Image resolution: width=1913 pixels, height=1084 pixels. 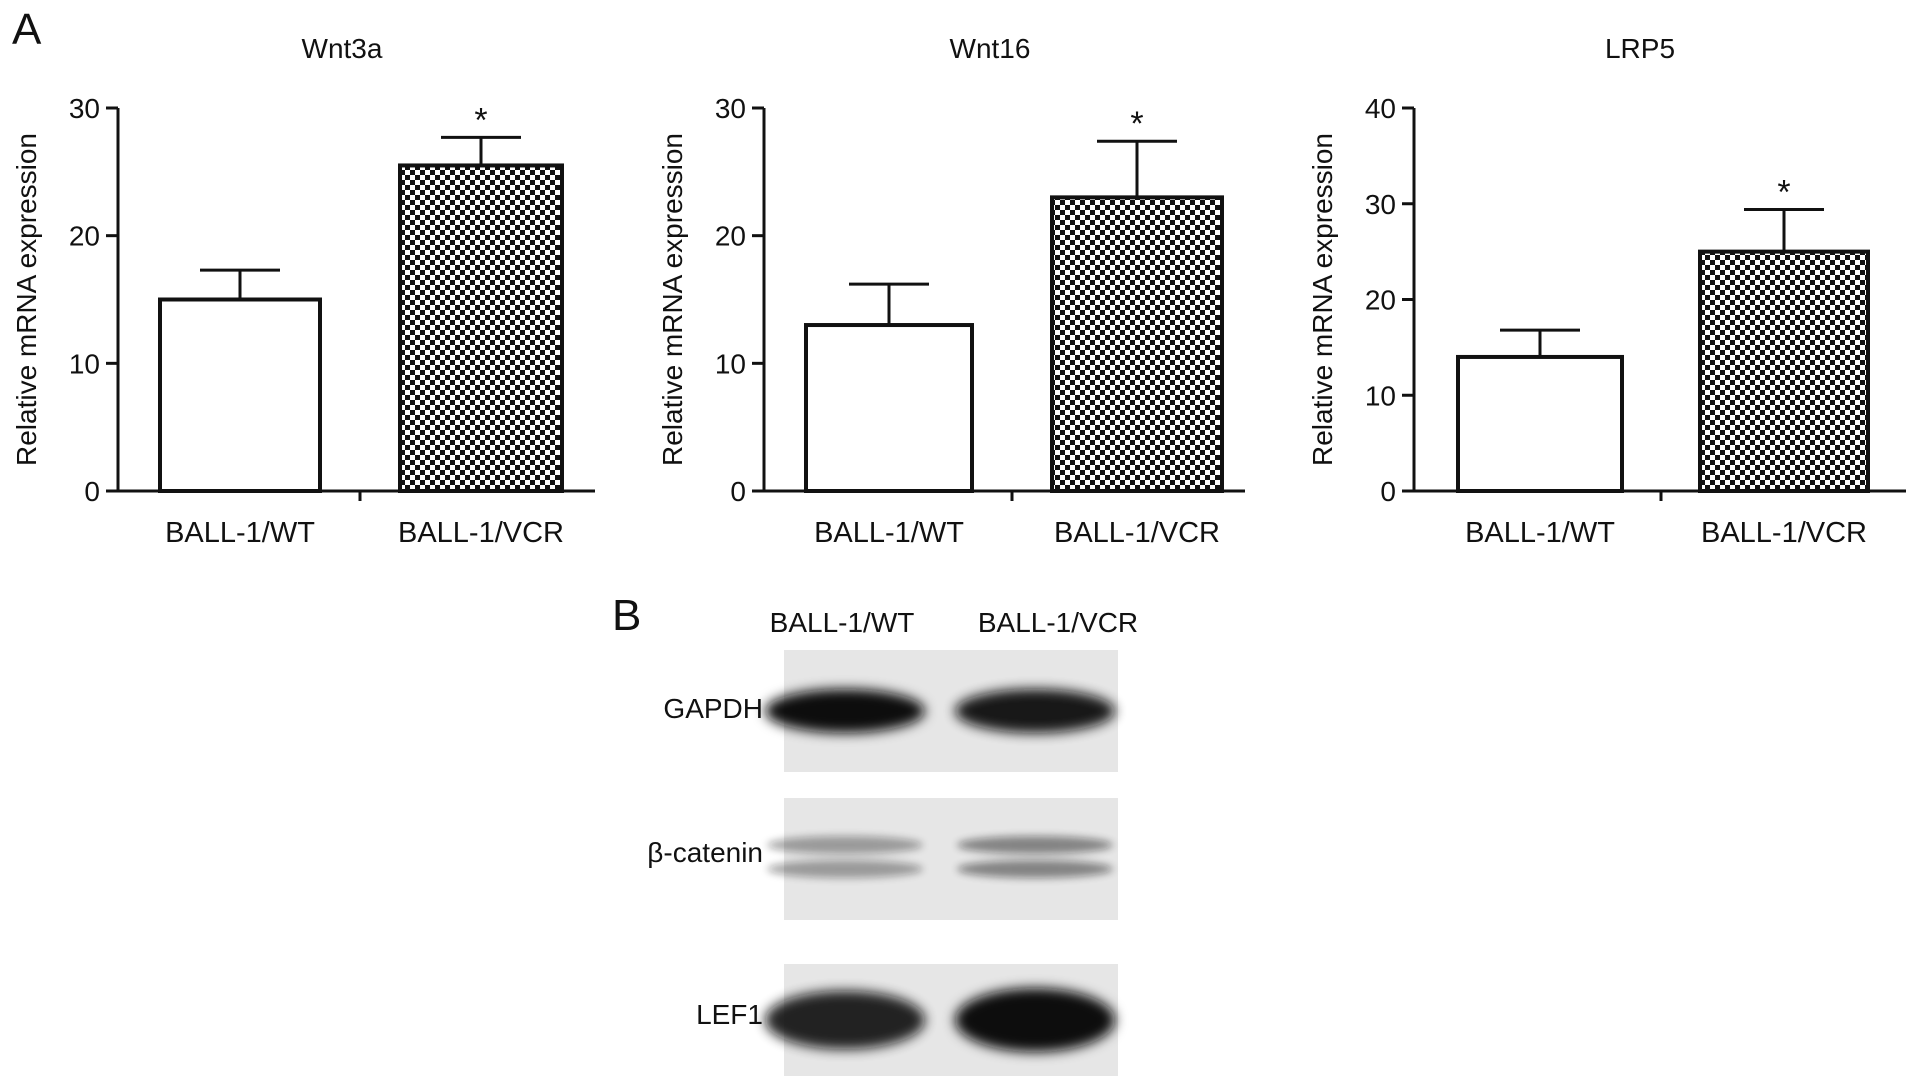 I want to click on blot-background, so click(x=951, y=859).